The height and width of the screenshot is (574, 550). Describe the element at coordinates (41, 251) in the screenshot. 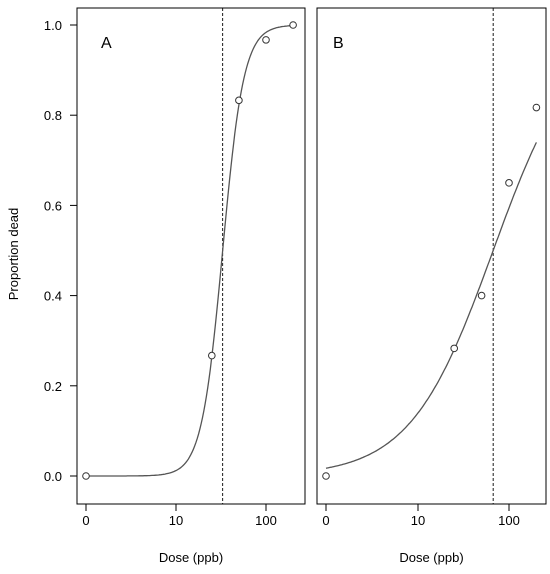

I see `y-axis: Proportion dead 0.0 0.2 0.4 0.6 0.8 1.0` at that location.